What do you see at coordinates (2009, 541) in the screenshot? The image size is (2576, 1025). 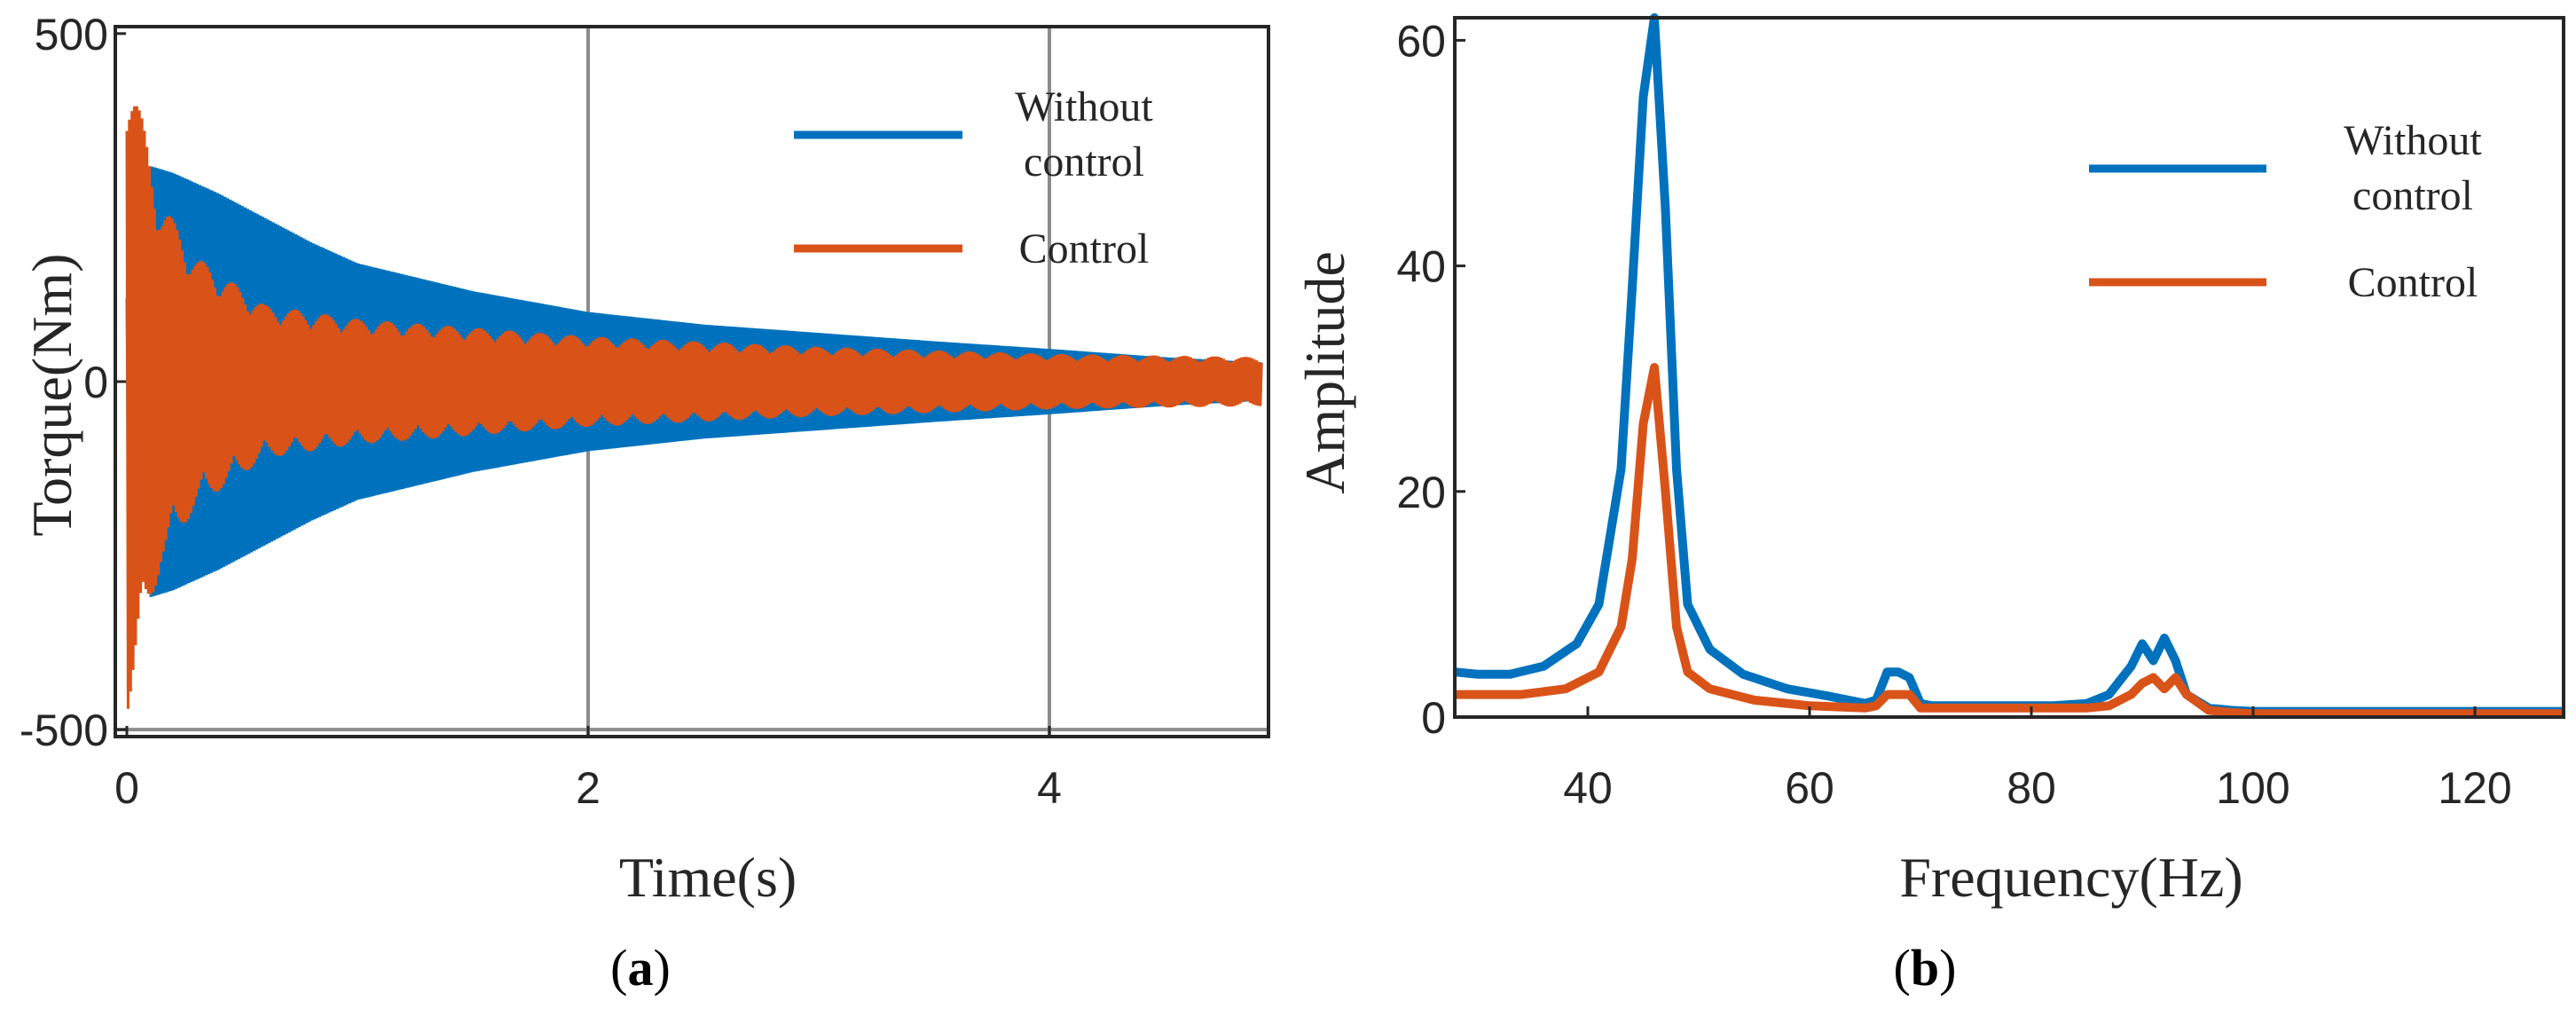 I see `panel-b-line-control` at bounding box center [2009, 541].